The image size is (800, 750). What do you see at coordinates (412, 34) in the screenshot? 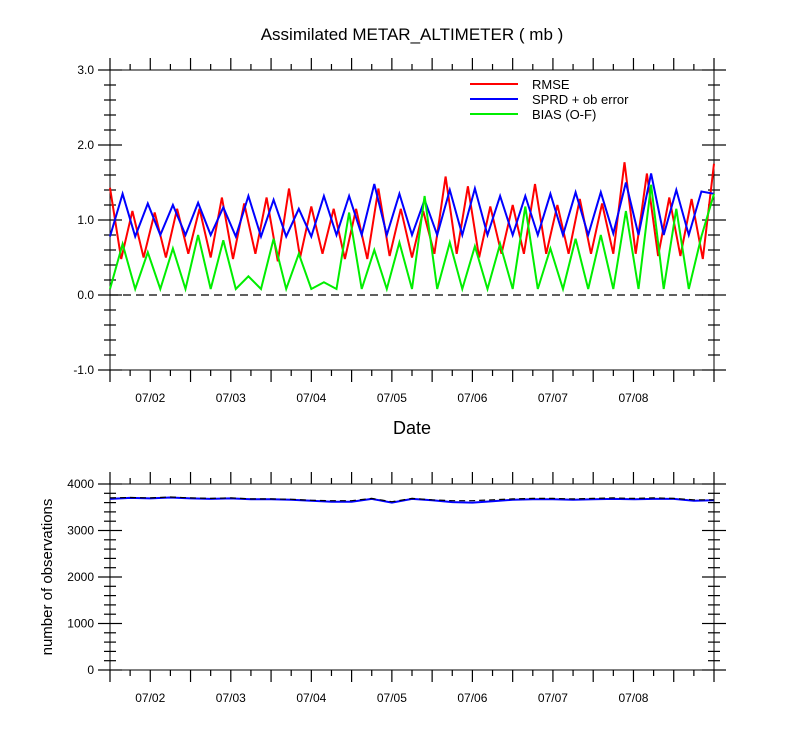
I see `chart-title: Assimilated METAR_ALTIMETER ( mb )` at bounding box center [412, 34].